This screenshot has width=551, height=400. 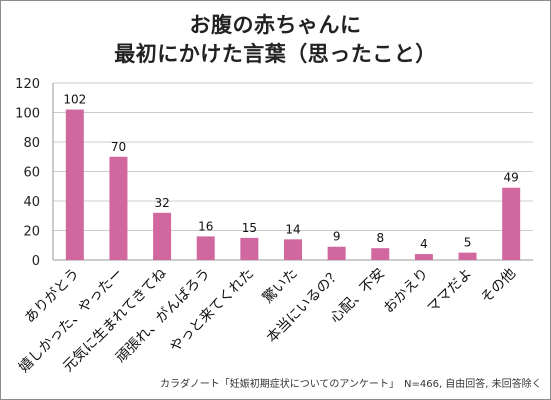 I want to click on y-axis-ticks: 0 20 40 60 80 100 120, so click(x=27, y=173).